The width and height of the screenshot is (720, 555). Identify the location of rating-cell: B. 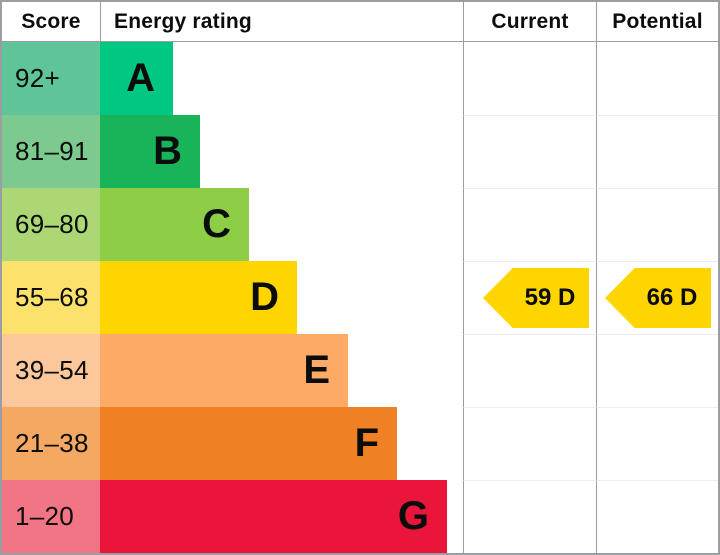
(281, 151).